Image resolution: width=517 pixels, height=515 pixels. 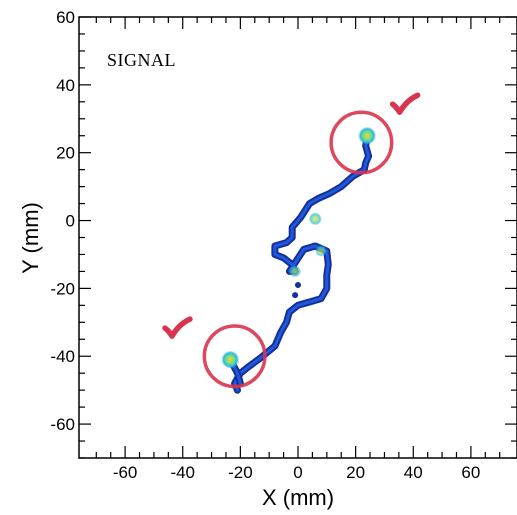 I want to click on x-axis-title: X (mm), so click(x=298, y=497).